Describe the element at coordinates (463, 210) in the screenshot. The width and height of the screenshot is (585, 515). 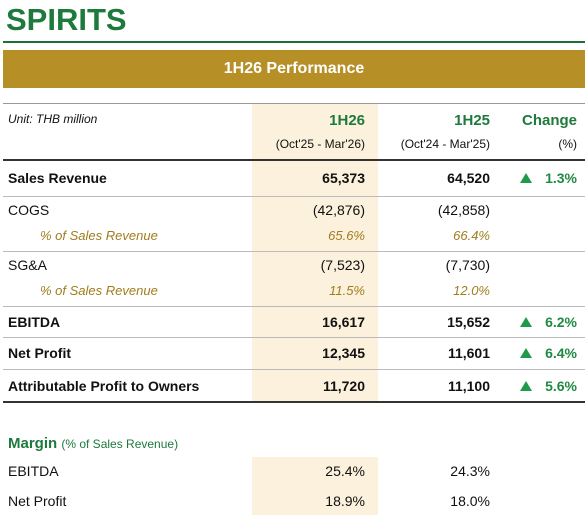
I see `value: (42,858)` at that location.